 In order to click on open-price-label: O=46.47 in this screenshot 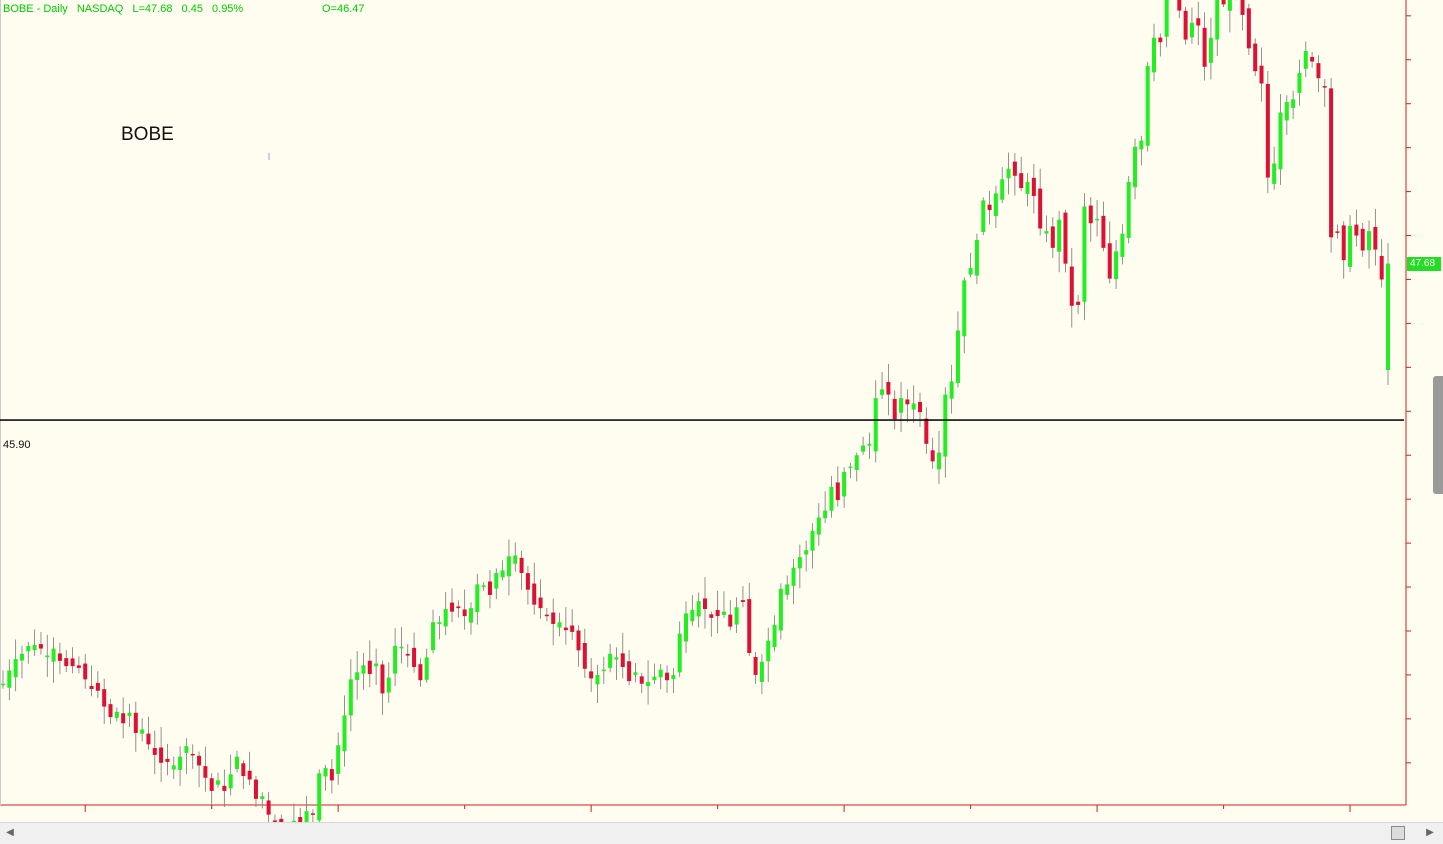, I will do `click(343, 9)`.